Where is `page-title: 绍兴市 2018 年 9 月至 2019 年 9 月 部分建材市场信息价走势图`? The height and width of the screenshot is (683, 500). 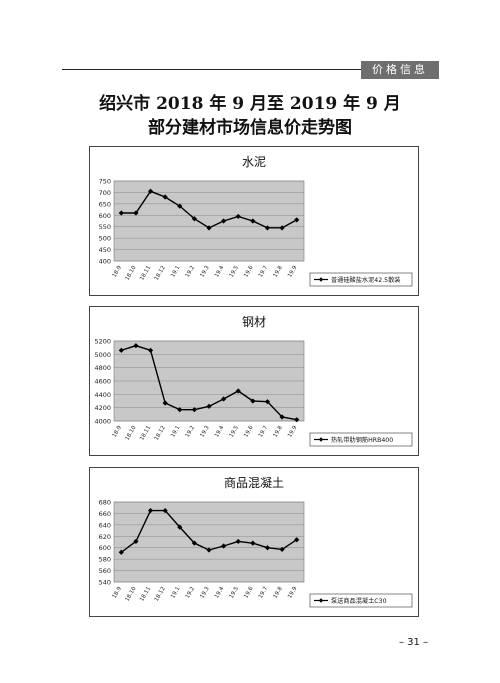 page-title: 绍兴市 2018 年 9 月至 2019 年 9 月 部分建材市场信息价走势图 is located at coordinates (250, 116).